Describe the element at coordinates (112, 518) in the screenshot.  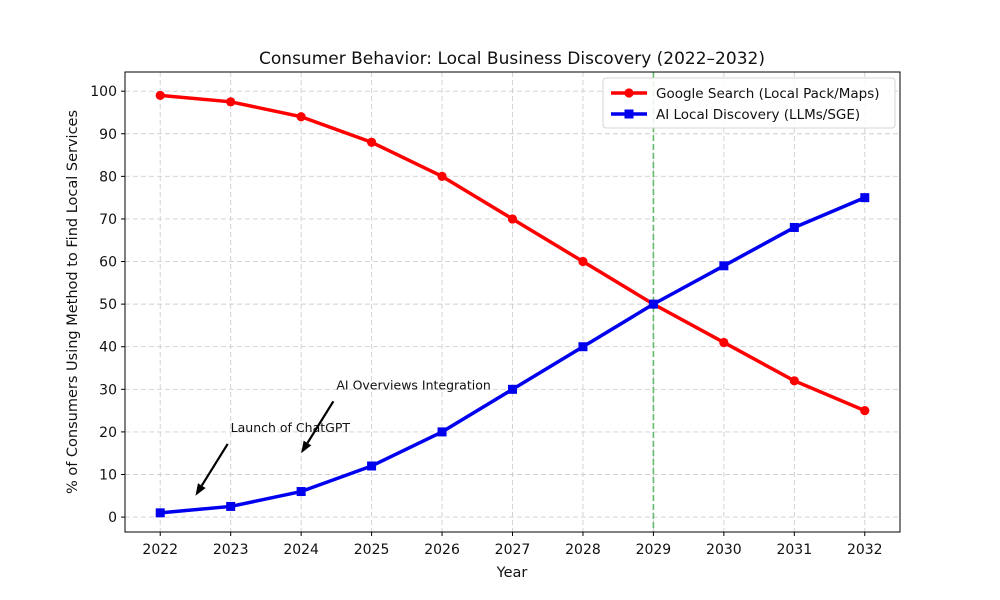
I see `y-tick-label: 0` at that location.